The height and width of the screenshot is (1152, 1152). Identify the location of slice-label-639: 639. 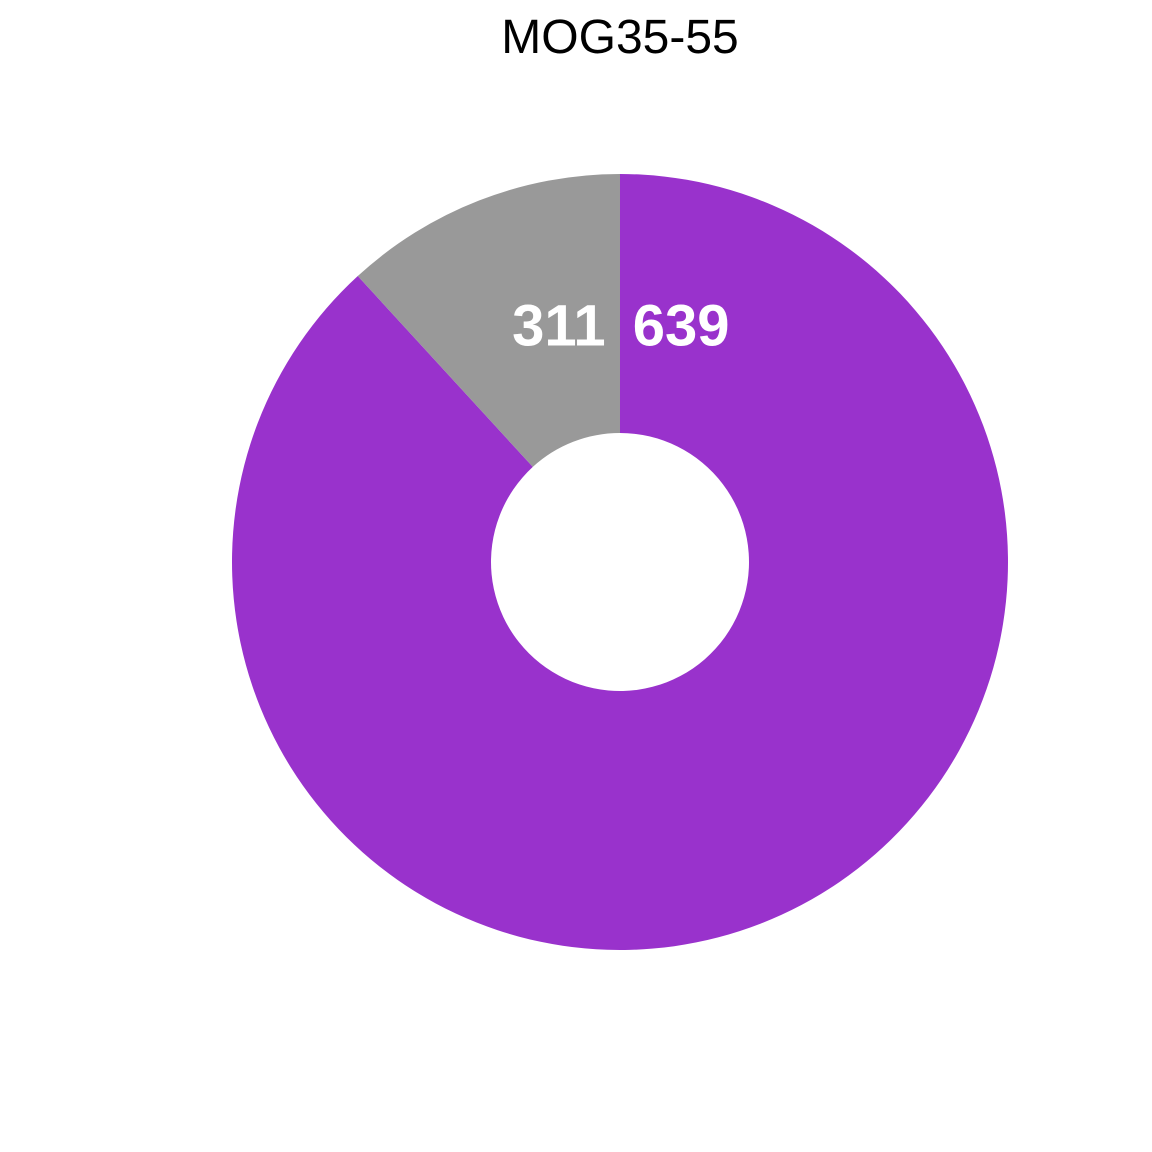
(681, 325).